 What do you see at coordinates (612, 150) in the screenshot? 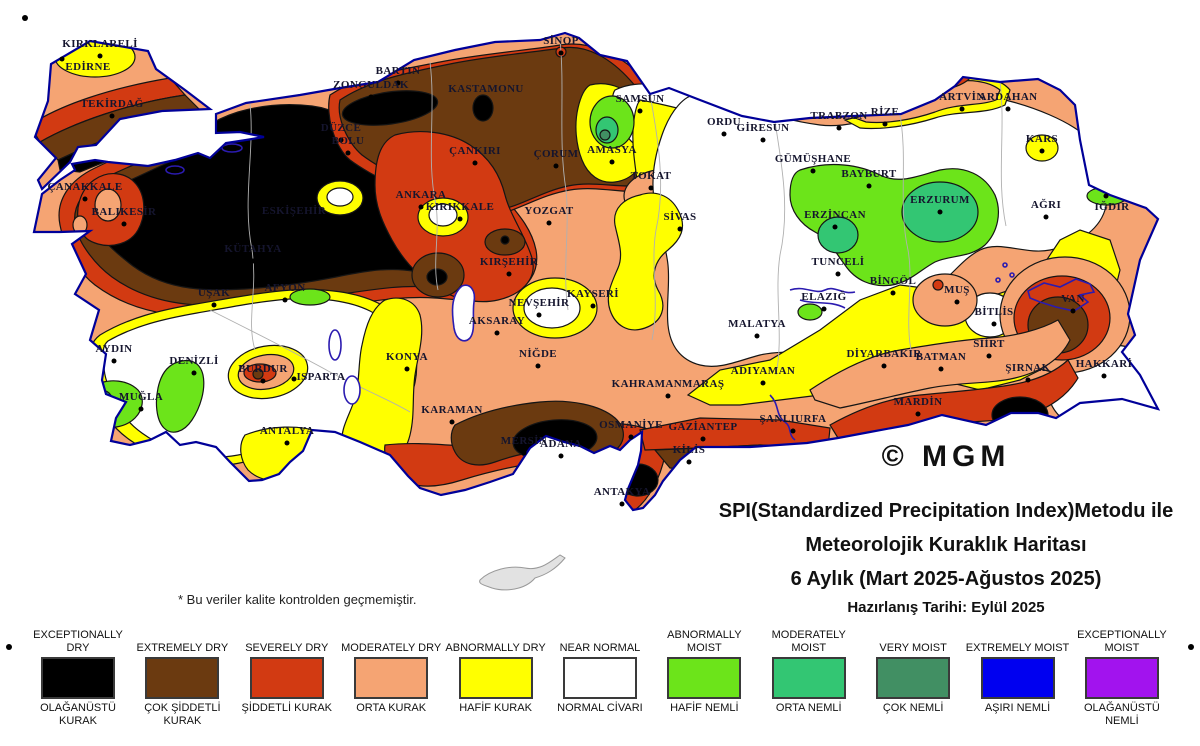
I see `city-label: AMASYA` at bounding box center [612, 150].